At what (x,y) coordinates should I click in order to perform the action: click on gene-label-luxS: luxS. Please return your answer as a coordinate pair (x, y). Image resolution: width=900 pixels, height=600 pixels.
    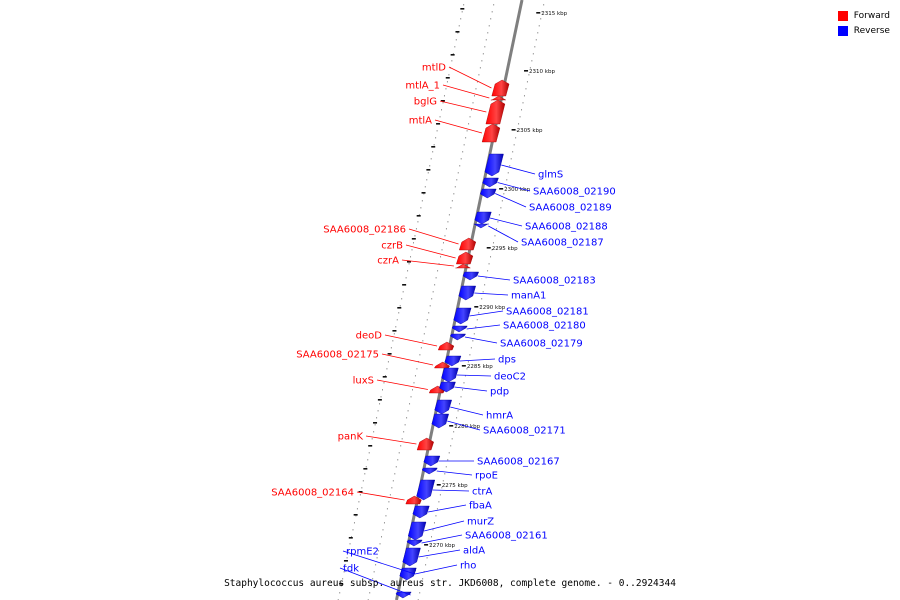
    Looking at the image, I should click on (363, 381).